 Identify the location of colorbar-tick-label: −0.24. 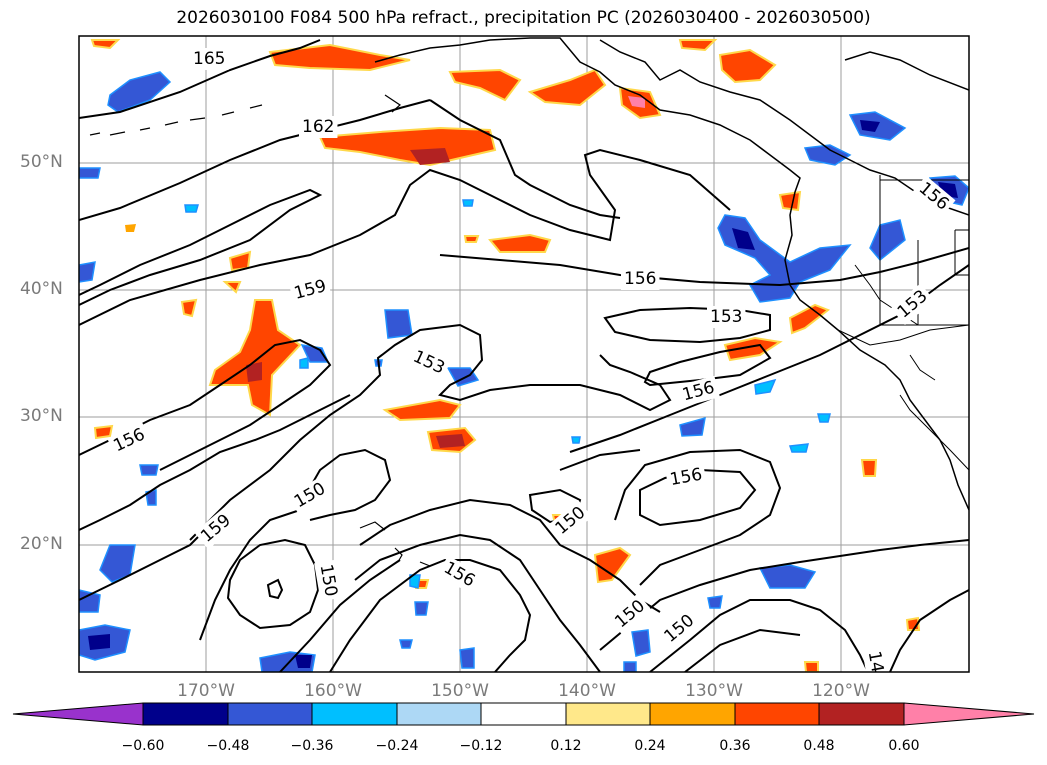
(397, 746).